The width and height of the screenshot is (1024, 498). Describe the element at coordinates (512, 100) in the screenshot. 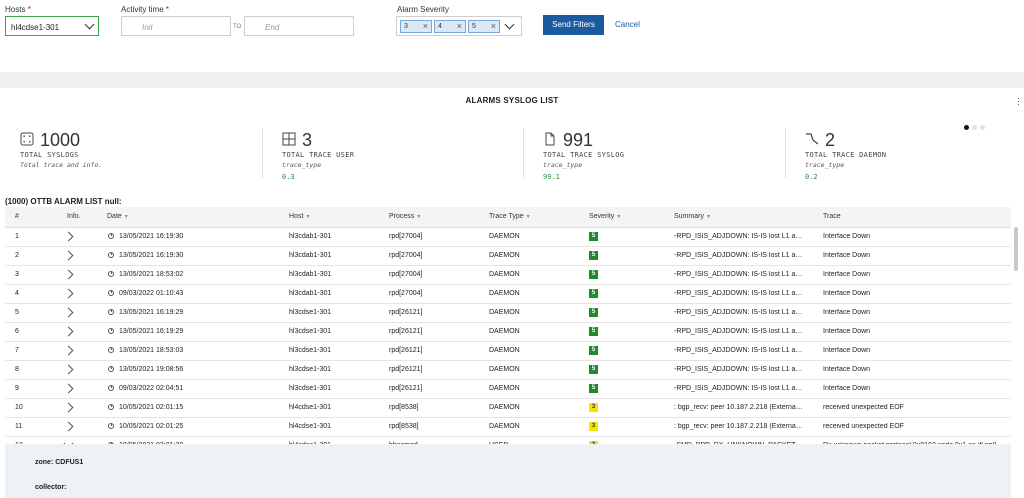

I see `alarms-syslog-title: ALARMS SYSLOG LIST` at that location.